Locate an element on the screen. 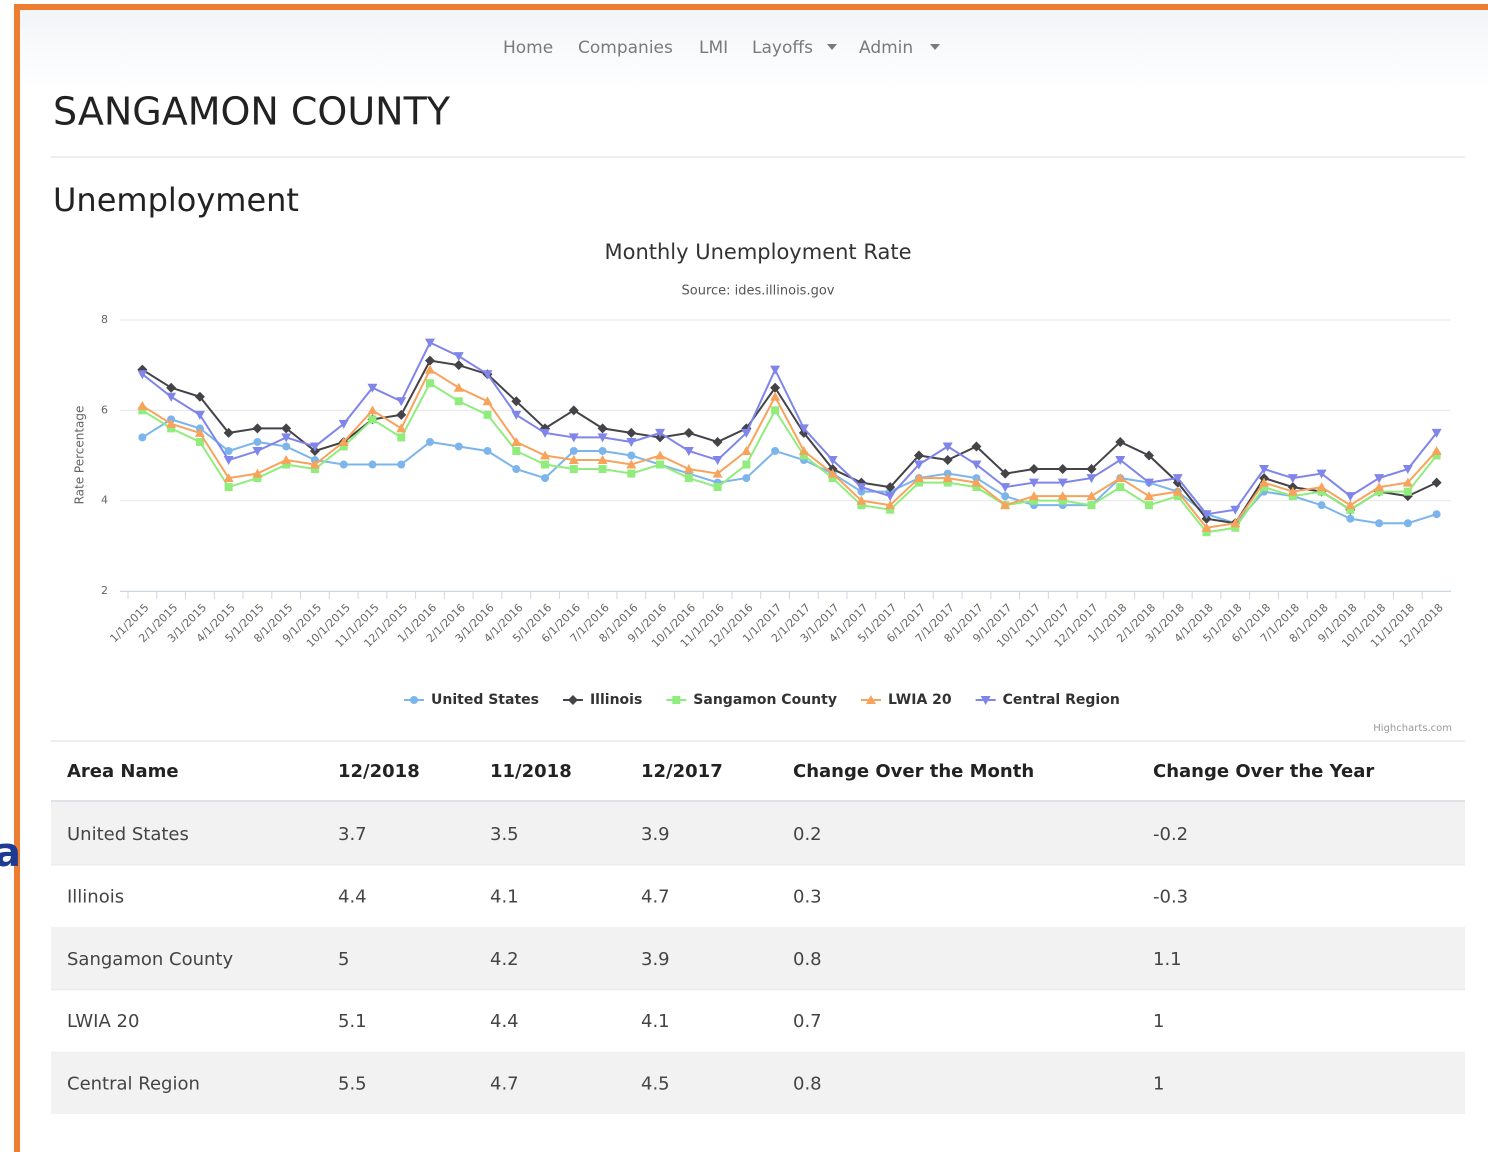 This screenshot has height=1152, width=1488. table-header: Change Over the Month is located at coordinates (913, 771).